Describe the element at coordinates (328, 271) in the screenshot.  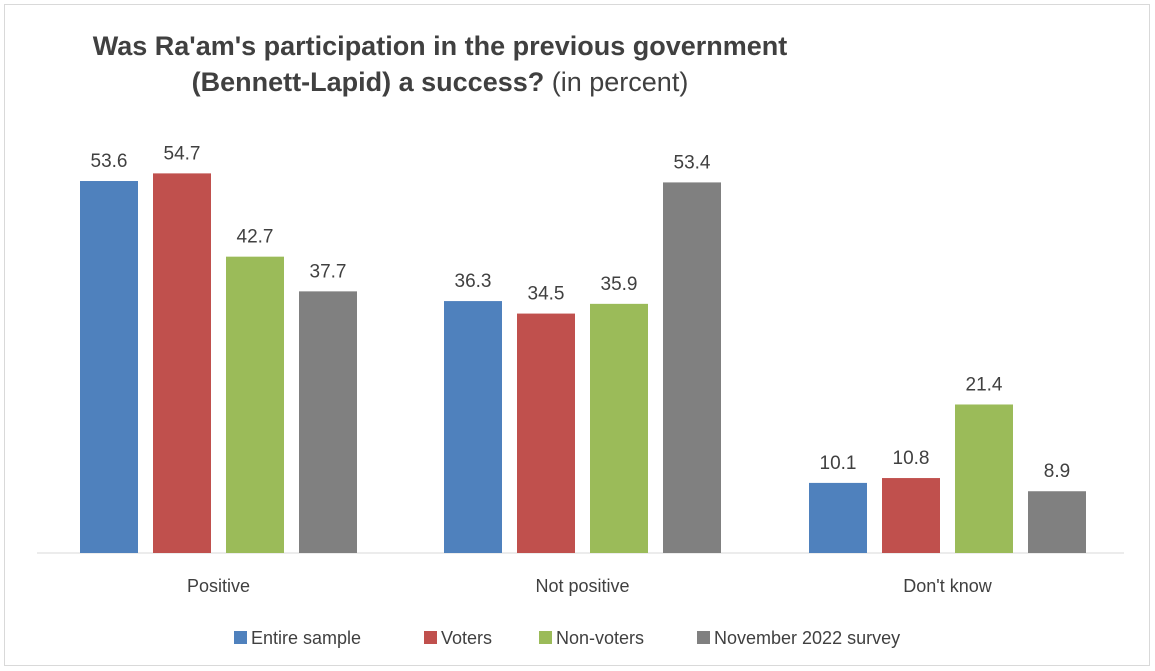
I see `data-label: 37.7` at that location.